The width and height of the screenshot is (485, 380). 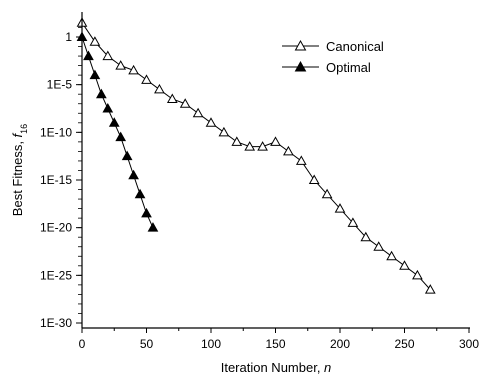 What do you see at coordinates (340, 344) in the screenshot?
I see `x-tick-label-200: 200` at bounding box center [340, 344].